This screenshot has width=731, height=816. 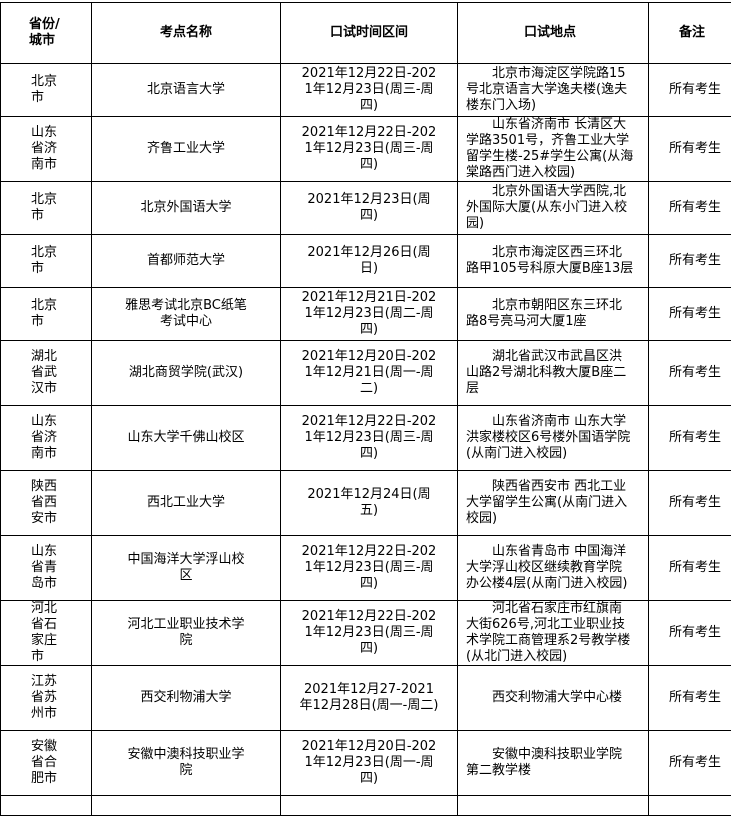 I want to click on address-cell: 西交利物浦大学中心楼, so click(x=553, y=698).